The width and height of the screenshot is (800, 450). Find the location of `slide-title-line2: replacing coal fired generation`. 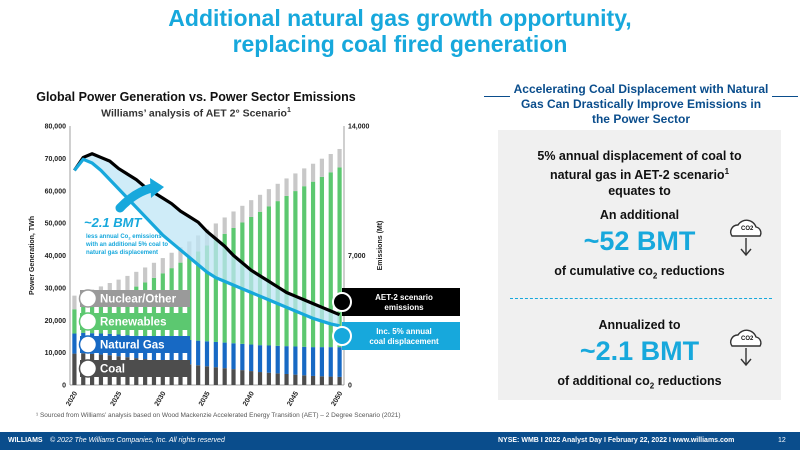

slide-title-line2: replacing coal fired generation is located at coordinates (400, 44).